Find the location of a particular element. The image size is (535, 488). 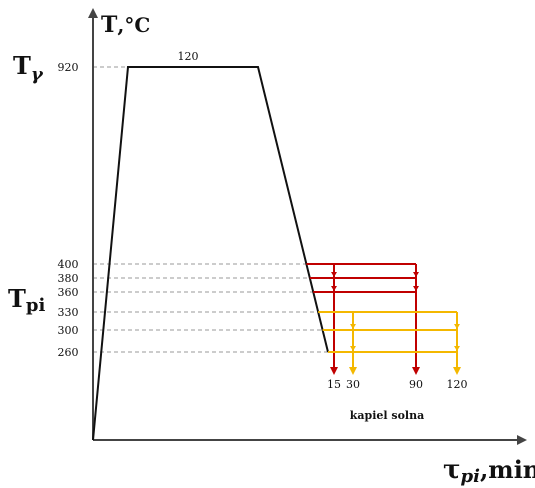

t-pi-label: Tpi is located at coordinates (26, 300).